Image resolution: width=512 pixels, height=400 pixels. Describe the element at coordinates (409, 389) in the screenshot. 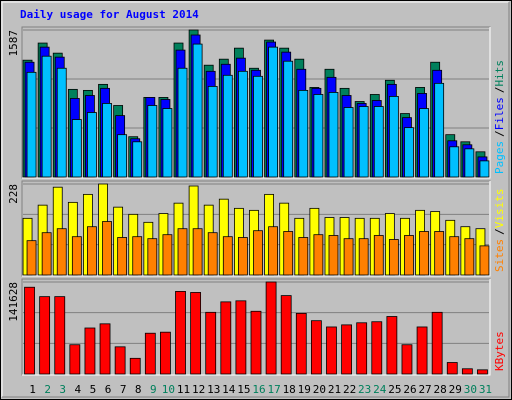

I see `x-tick-label: 26` at that location.